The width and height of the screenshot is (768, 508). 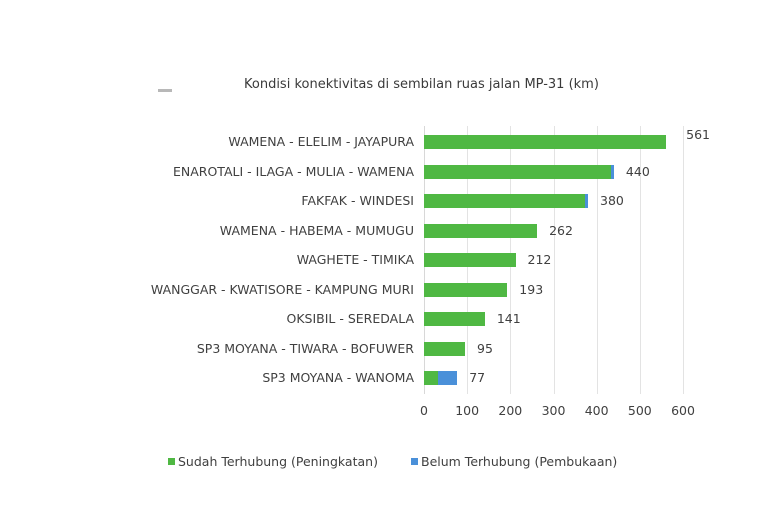 What do you see at coordinates (510, 410) in the screenshot?
I see `x-tick-label: 200` at bounding box center [510, 410].